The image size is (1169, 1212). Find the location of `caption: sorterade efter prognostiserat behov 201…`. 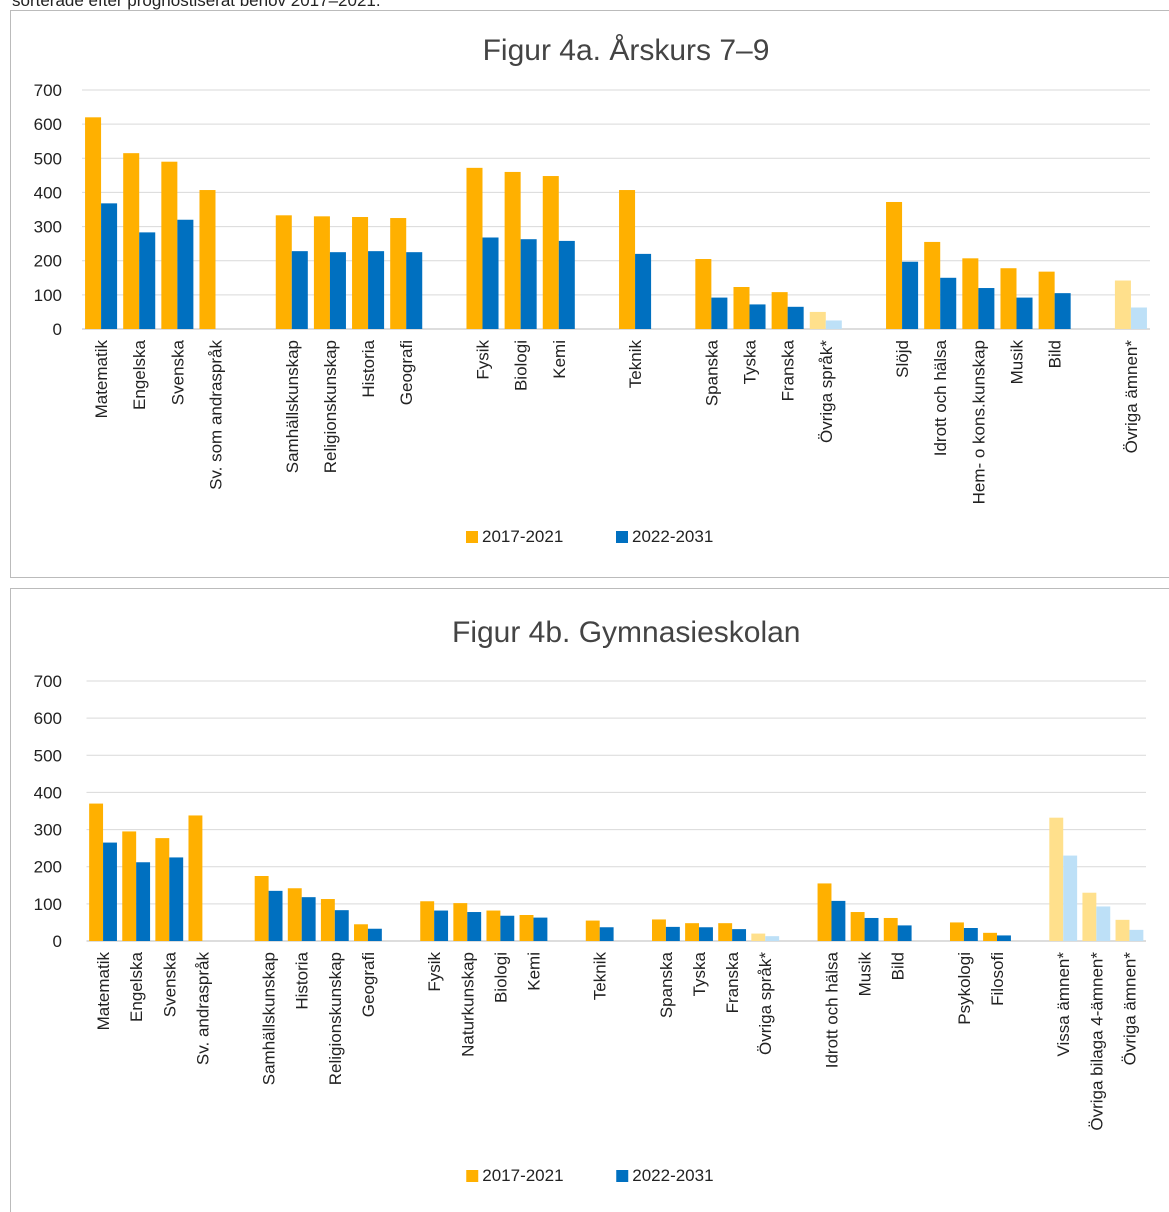

caption: sorterade efter prognostiserat behov 201… is located at coordinates (196, 5).